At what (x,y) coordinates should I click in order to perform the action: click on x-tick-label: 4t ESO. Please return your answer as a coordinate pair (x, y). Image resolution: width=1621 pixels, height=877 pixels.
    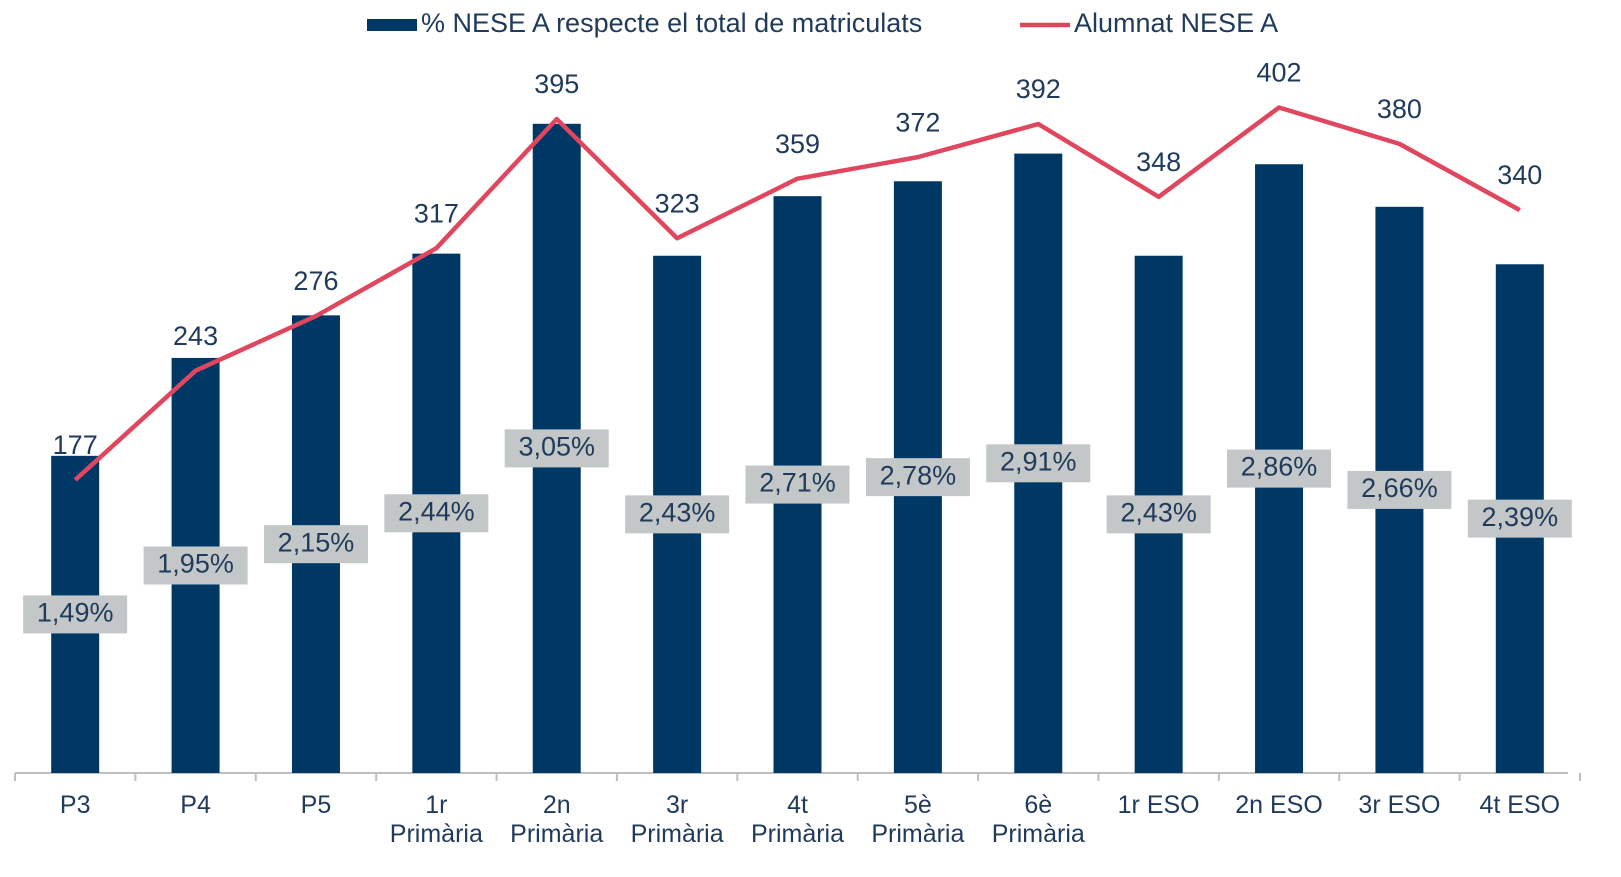
    Looking at the image, I should click on (1520, 805).